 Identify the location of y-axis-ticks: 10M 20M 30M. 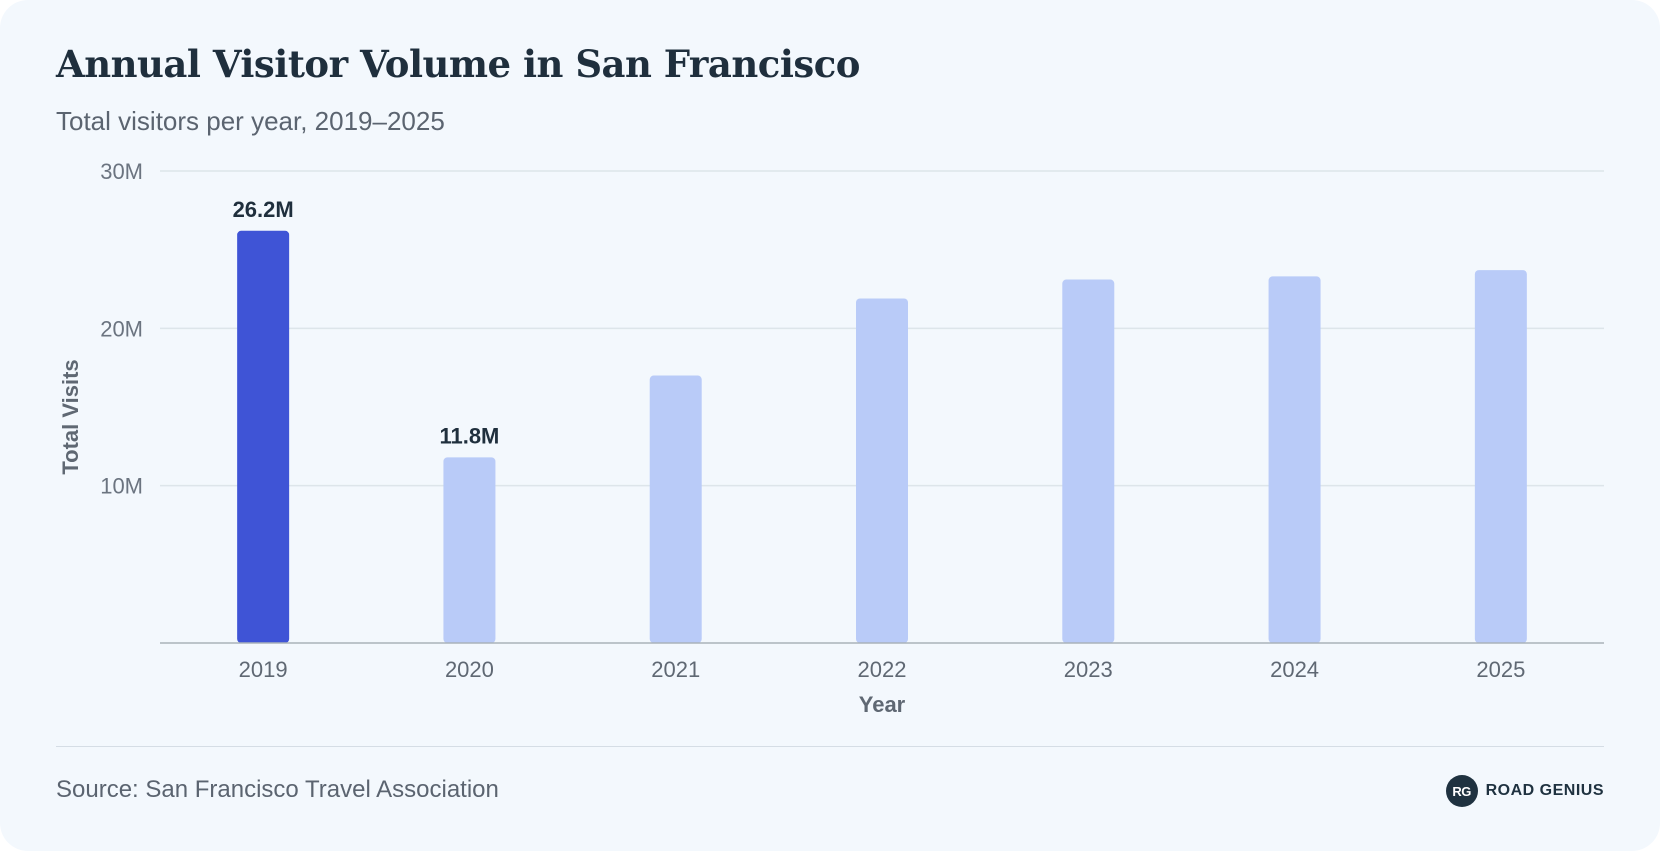
(121, 329).